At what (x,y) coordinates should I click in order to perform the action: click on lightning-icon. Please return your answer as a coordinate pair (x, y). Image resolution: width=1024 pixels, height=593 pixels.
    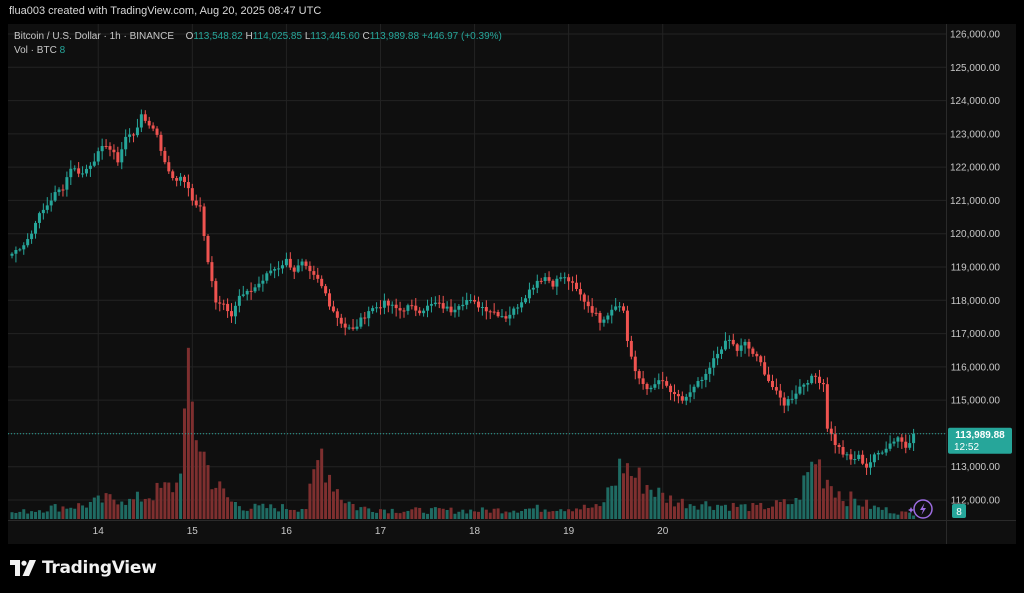
    Looking at the image, I should click on (920, 509).